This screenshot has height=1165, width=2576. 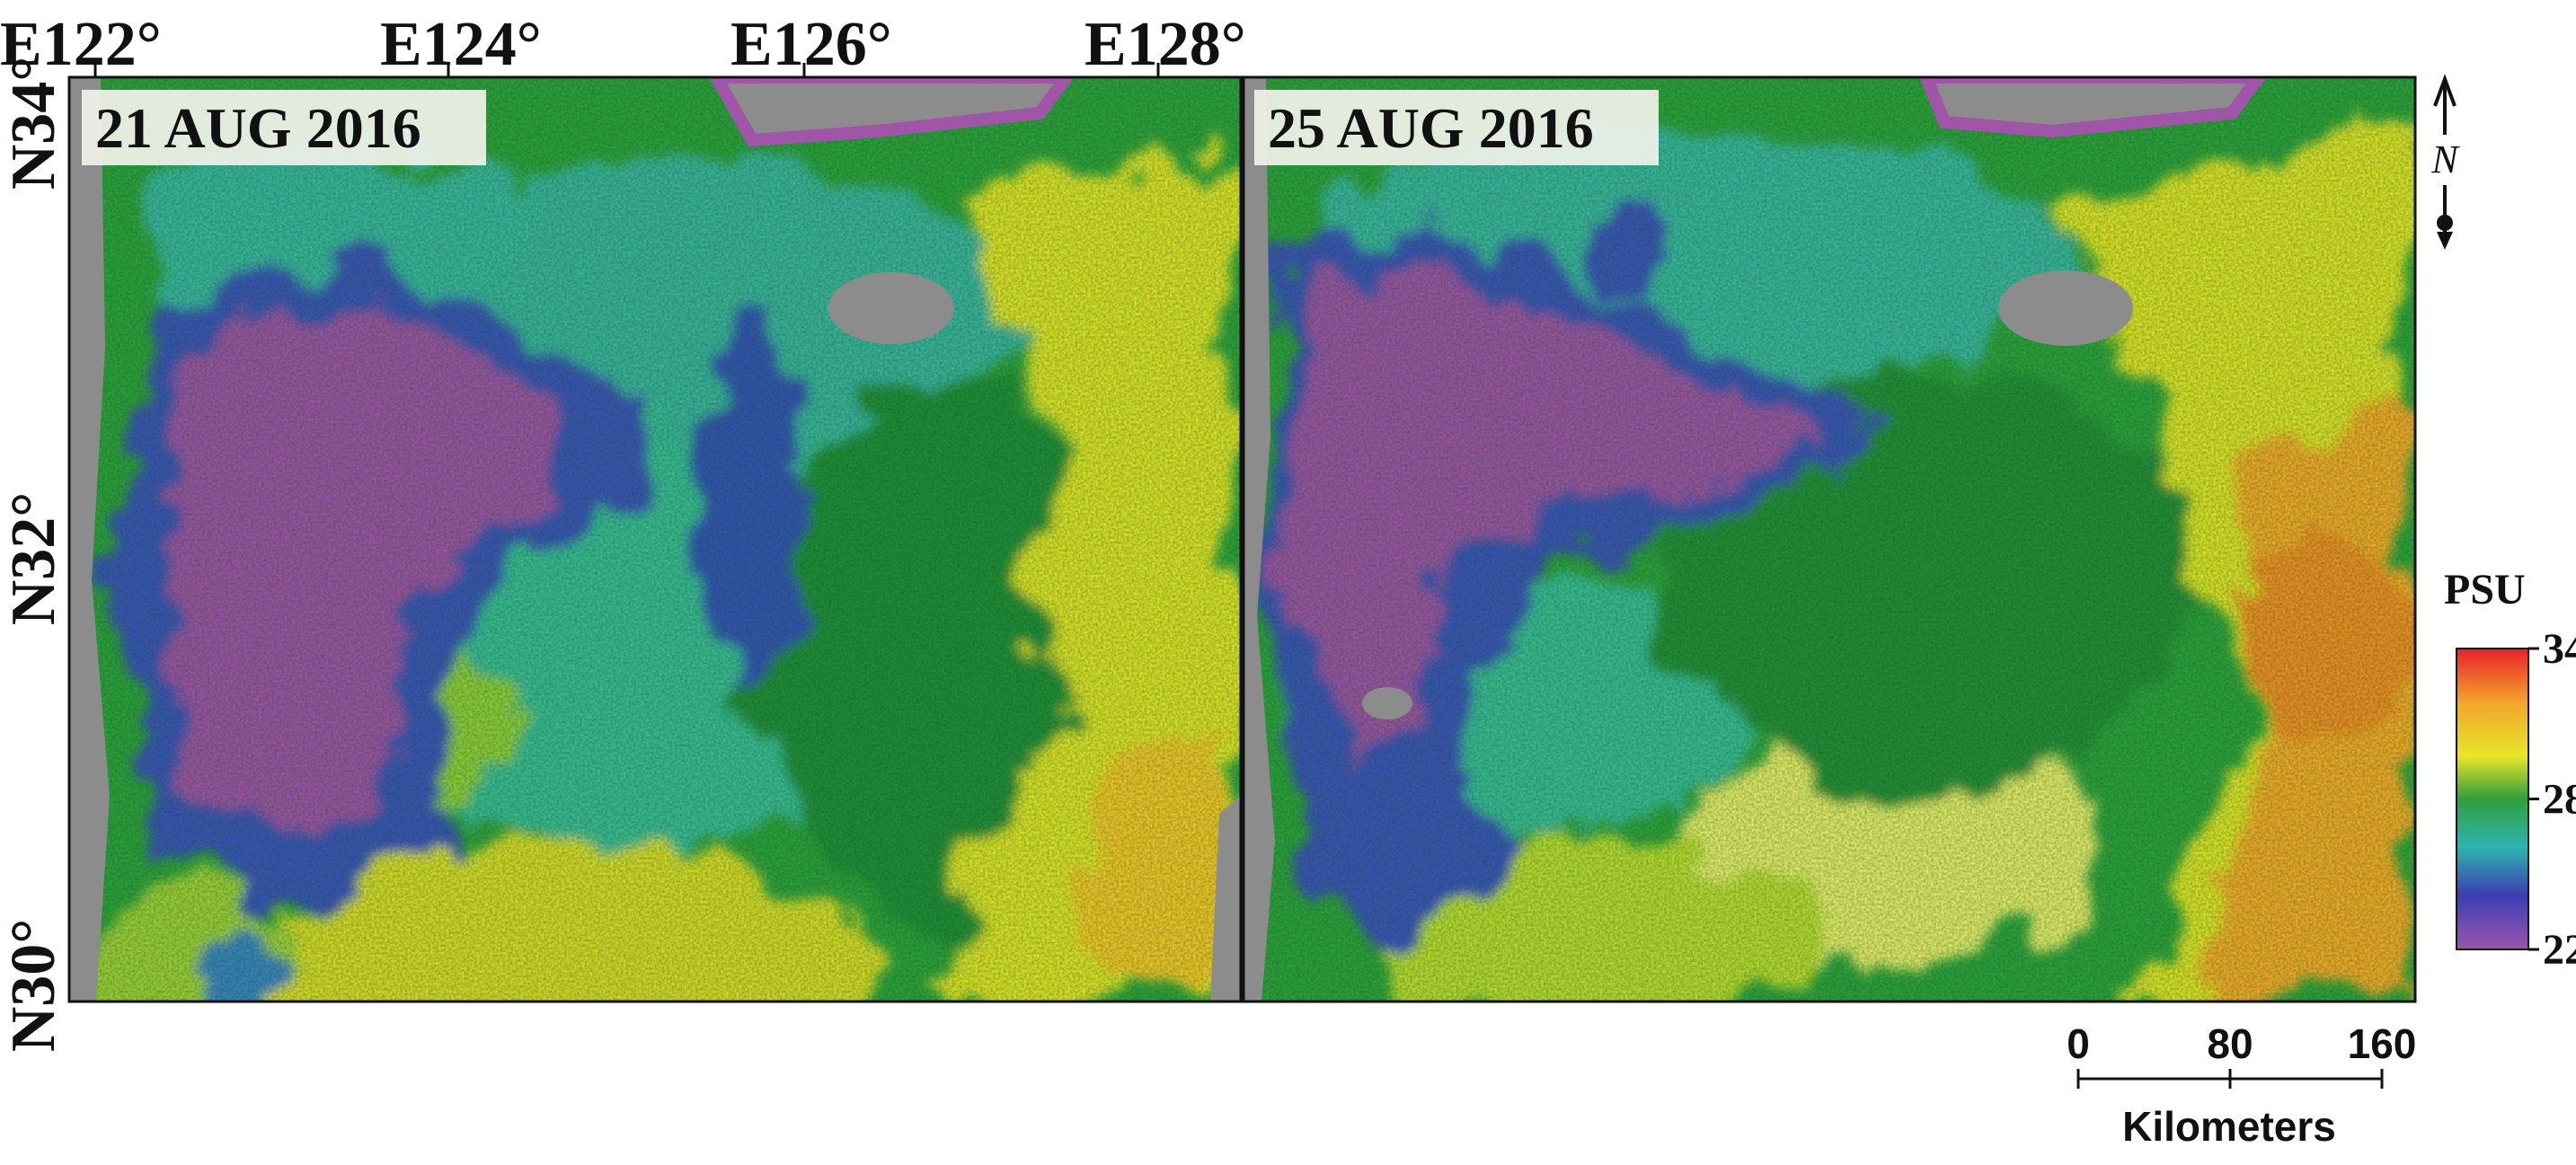 I want to click on scale-tick-label: 160, so click(x=2383, y=1043).